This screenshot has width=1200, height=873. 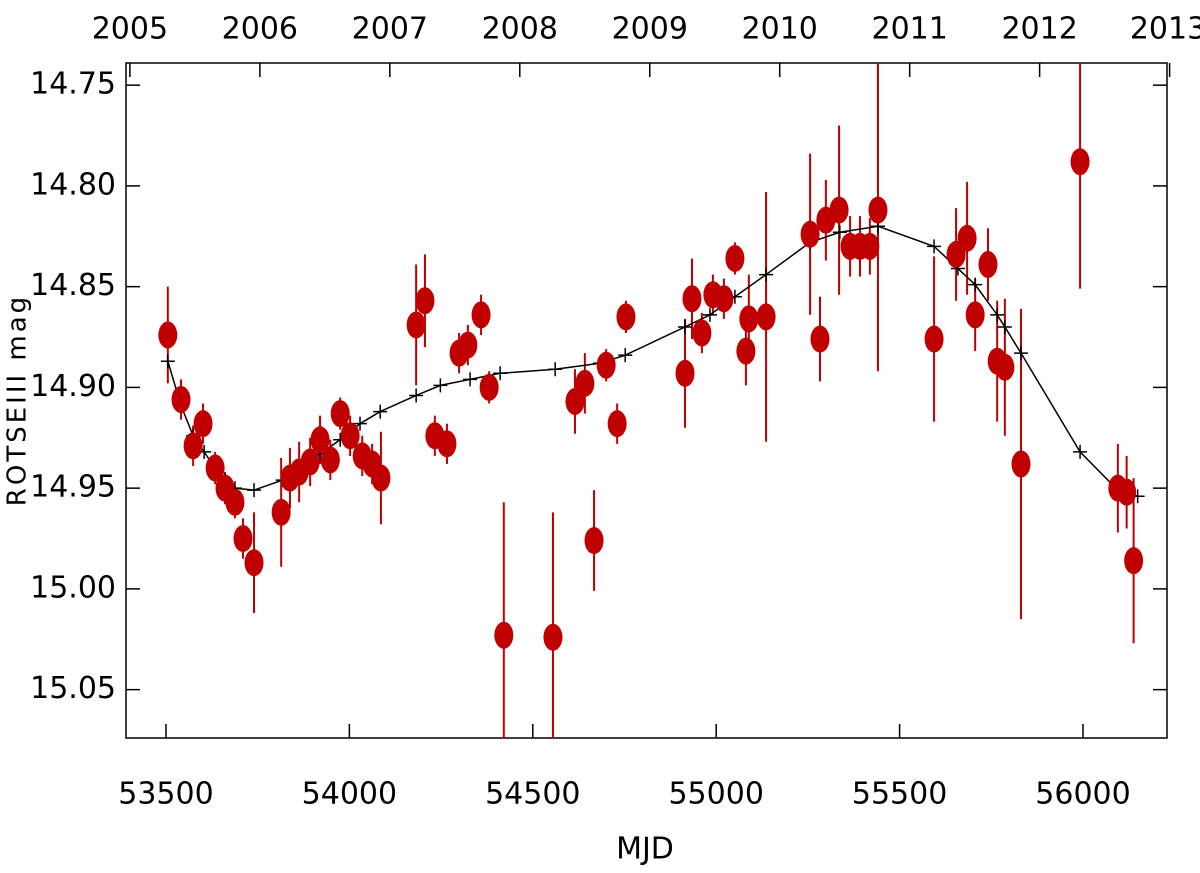 I want to click on top-tick-label: 2012, so click(x=1039, y=29).